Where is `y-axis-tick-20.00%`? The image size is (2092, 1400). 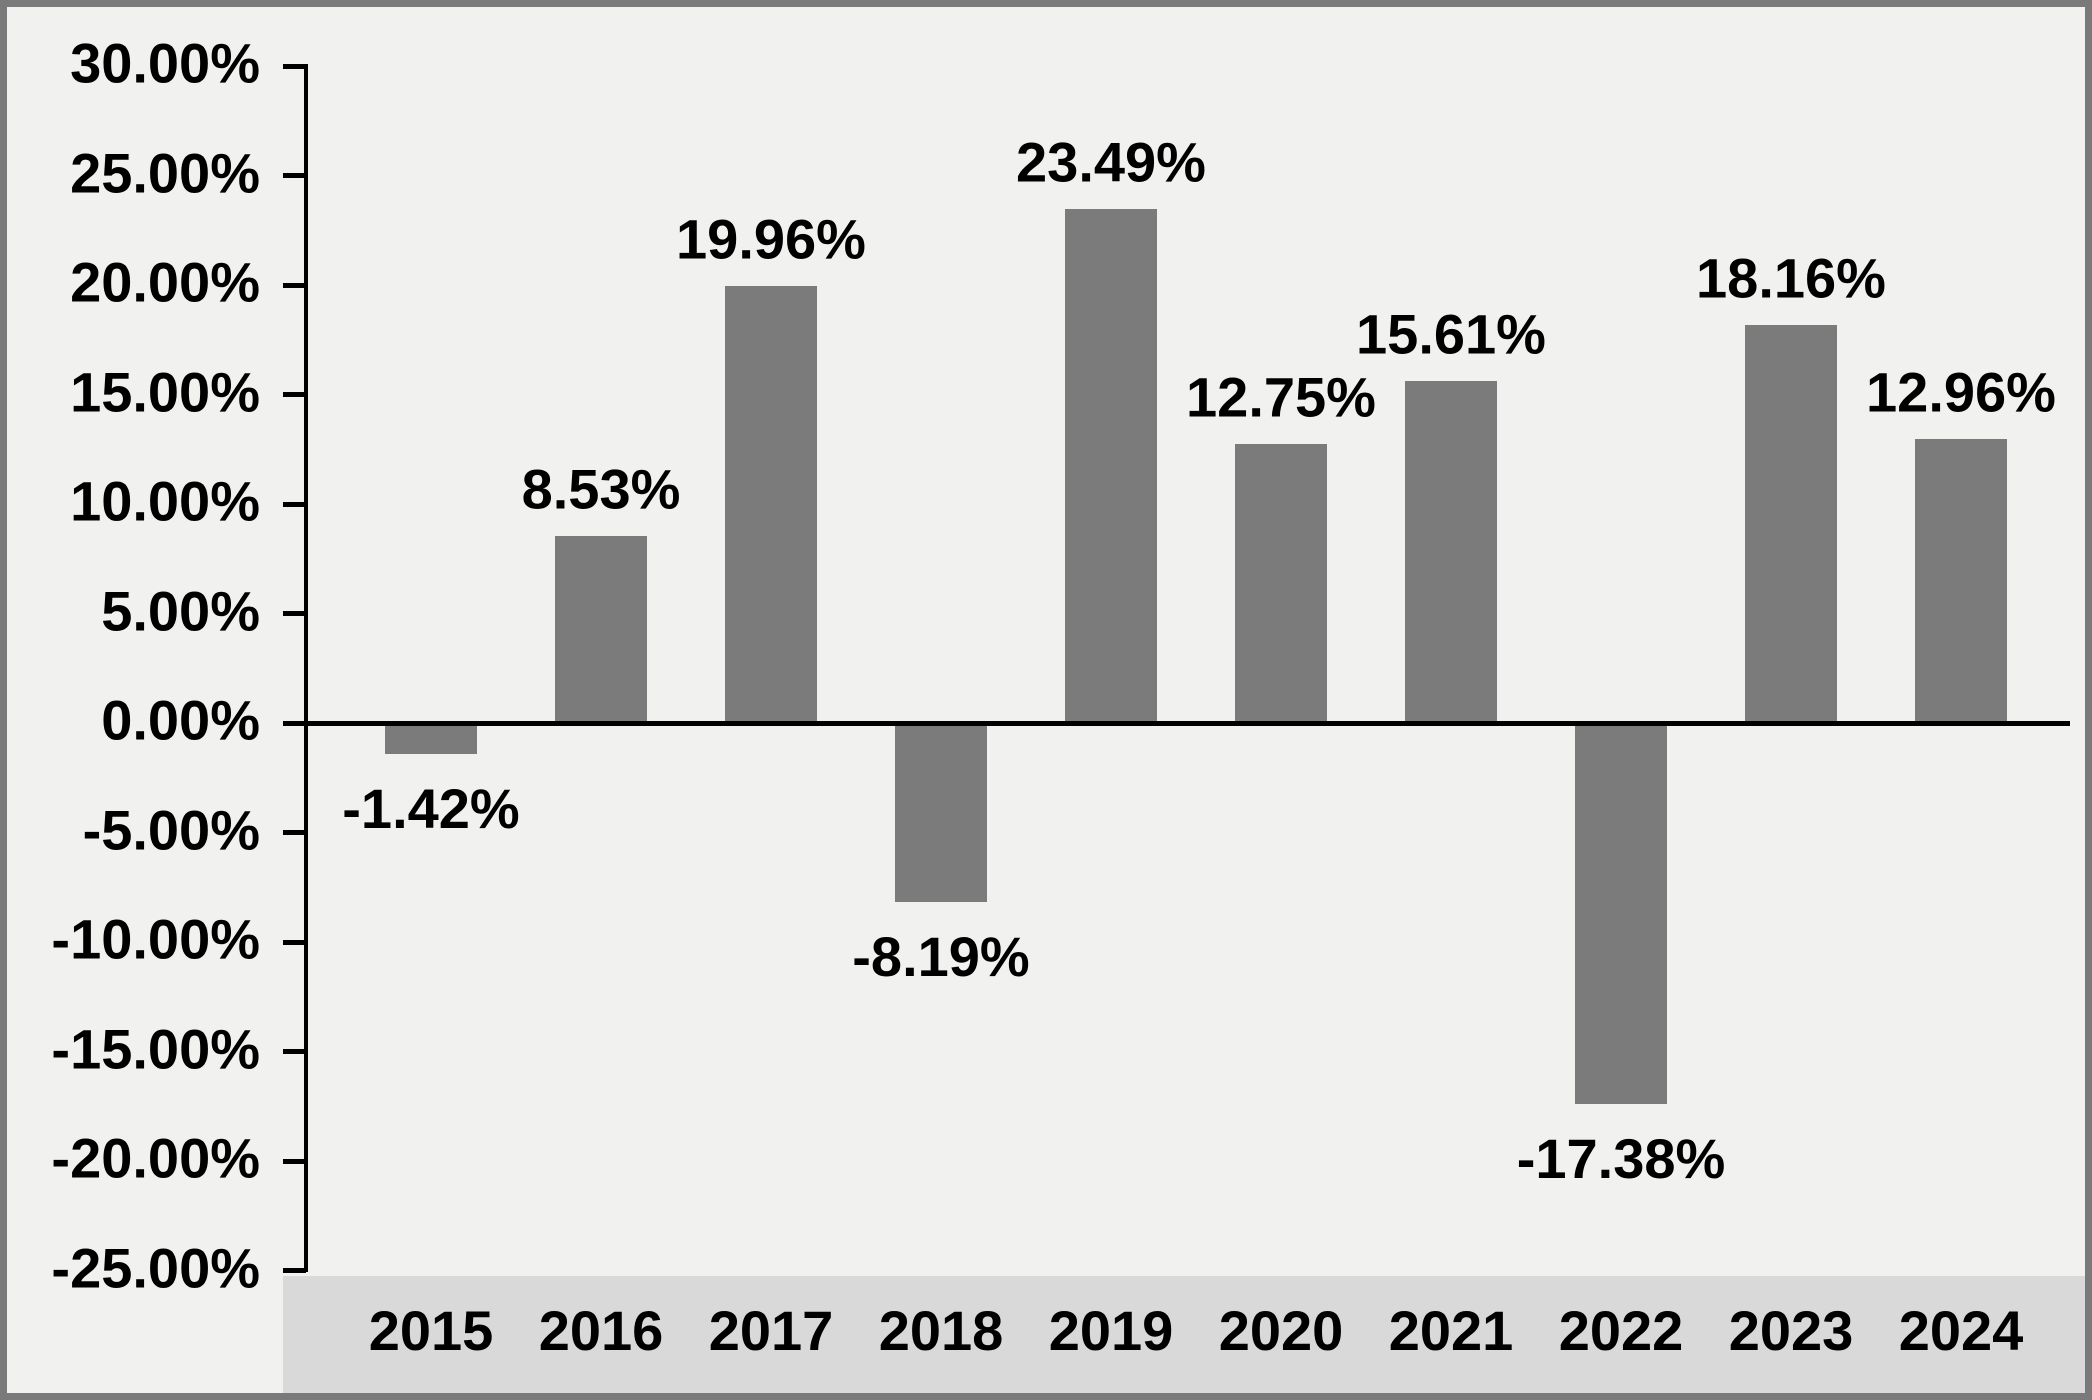 y-axis-tick-20.00% is located at coordinates (294, 285).